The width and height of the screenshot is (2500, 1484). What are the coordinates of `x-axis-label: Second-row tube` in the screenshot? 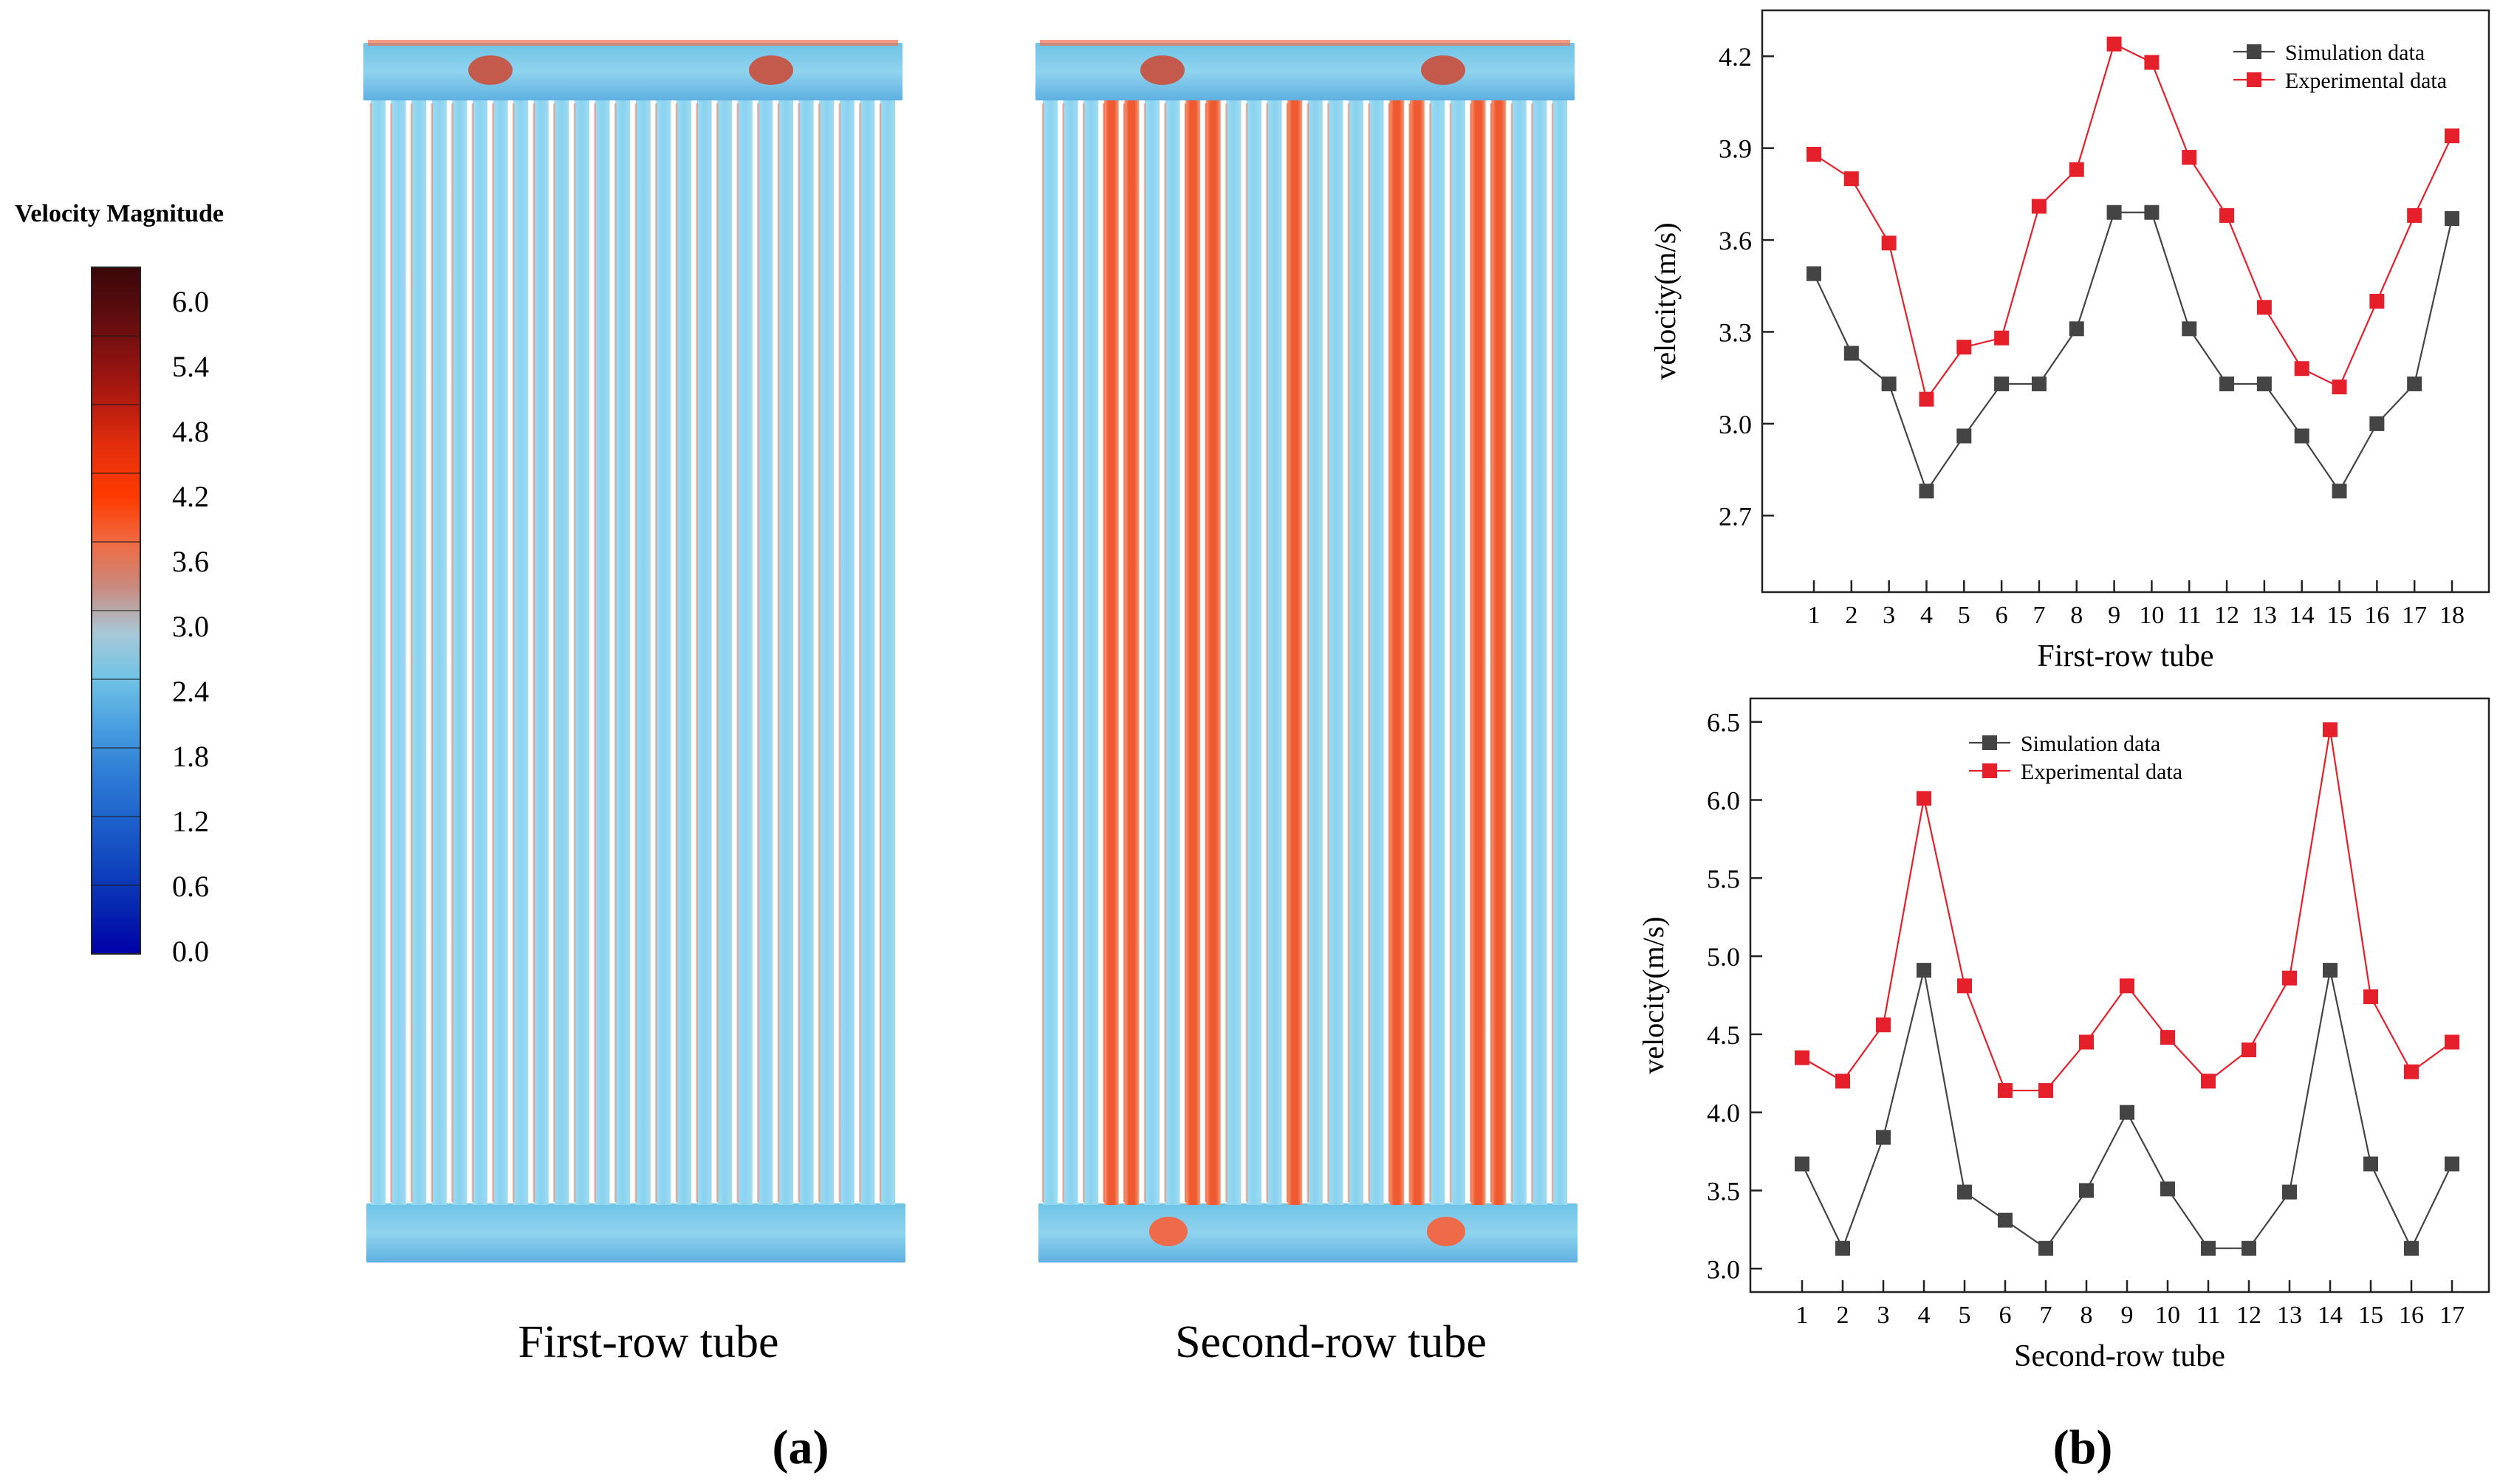 It's located at (2120, 1356).